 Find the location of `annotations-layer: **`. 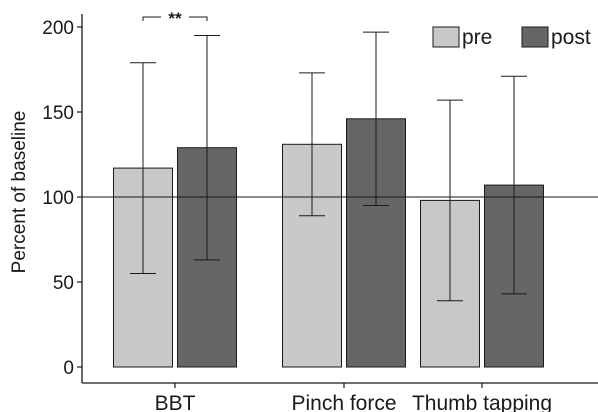

annotations-layer: ** is located at coordinates (175, 18).